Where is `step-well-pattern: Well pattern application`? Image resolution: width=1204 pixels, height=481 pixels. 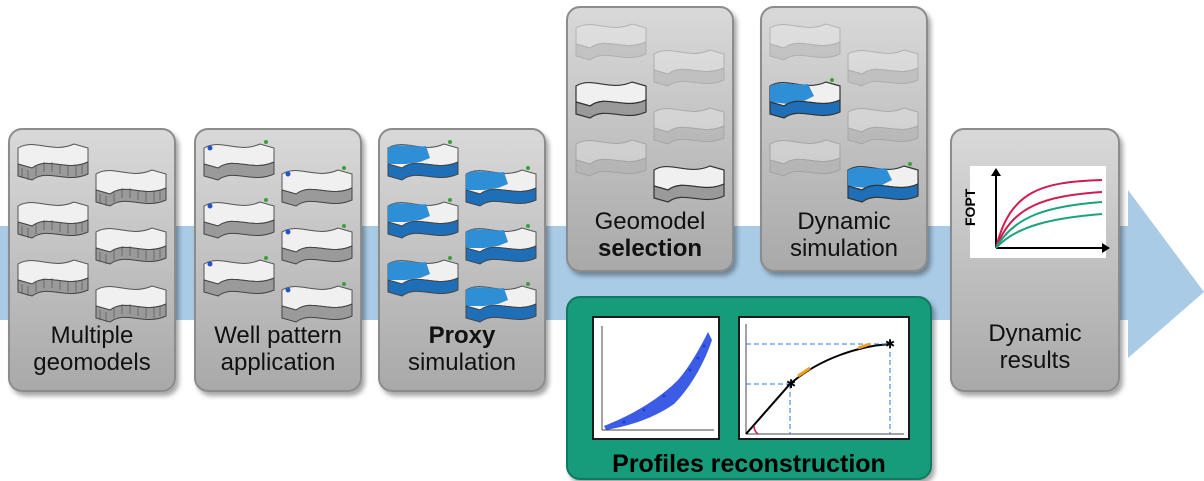 step-well-pattern: Well pattern application is located at coordinates (278, 260).